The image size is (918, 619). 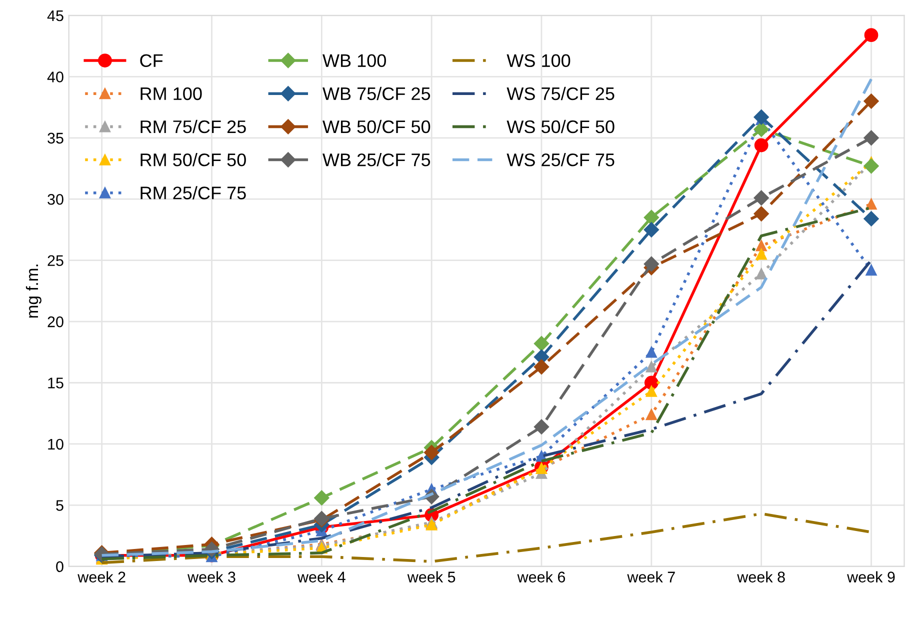 What do you see at coordinates (56, 383) in the screenshot?
I see `y-tick-label: 15` at bounding box center [56, 383].